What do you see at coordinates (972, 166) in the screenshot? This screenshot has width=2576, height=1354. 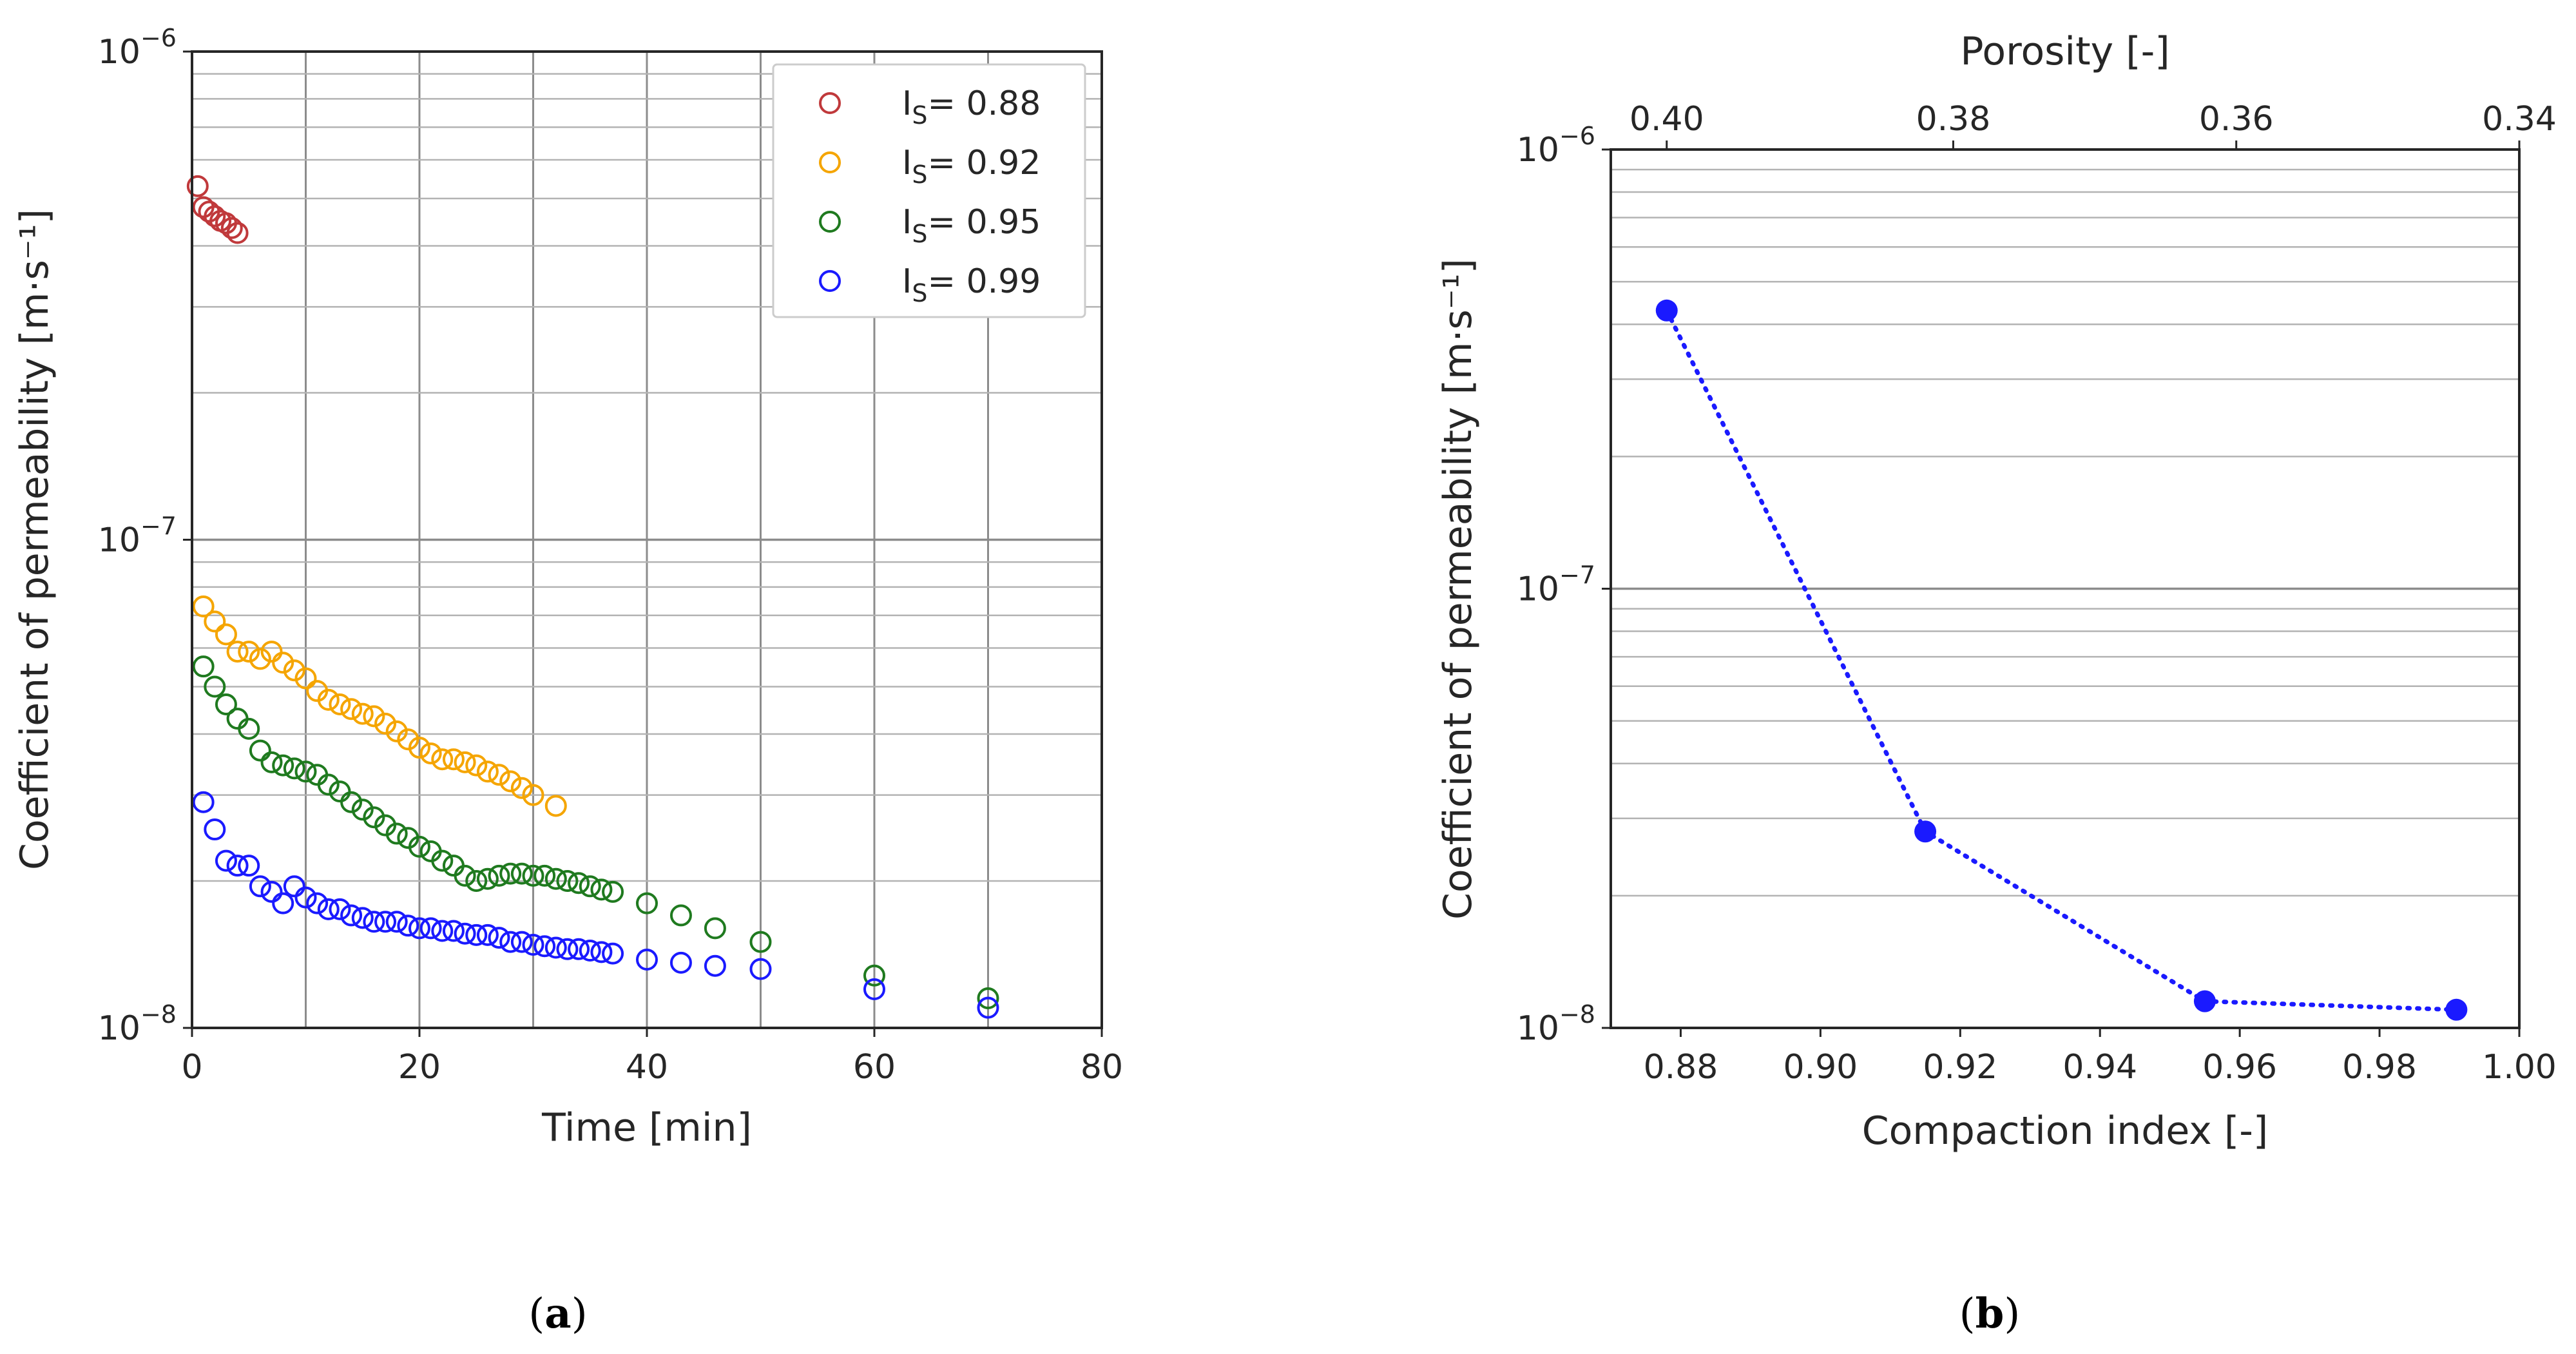 I see `legend-label: IS= 0.92` at bounding box center [972, 166].